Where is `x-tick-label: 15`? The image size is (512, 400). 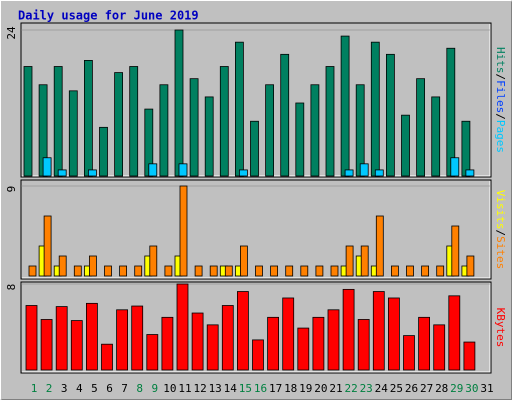
x-tick-label: 15 is located at coordinates (245, 388).